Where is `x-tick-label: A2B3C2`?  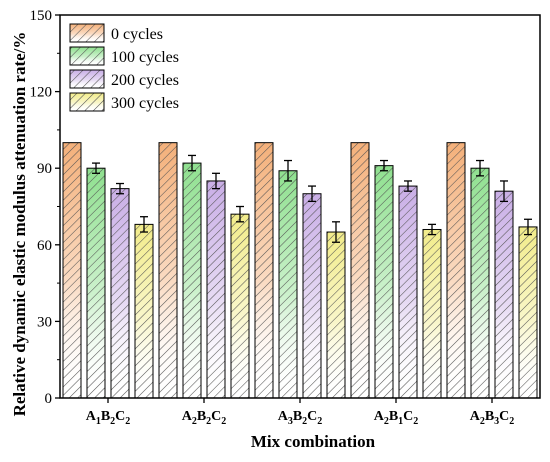
x-tick-label: A2B3C2 is located at coordinates (492, 418).